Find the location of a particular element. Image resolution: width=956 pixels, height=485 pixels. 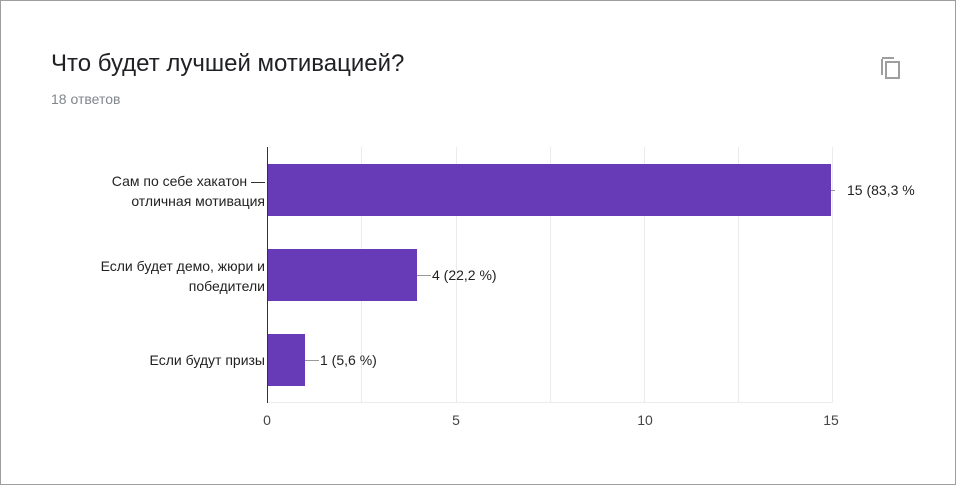

category-label-line: Если будут призы is located at coordinates (207, 360).